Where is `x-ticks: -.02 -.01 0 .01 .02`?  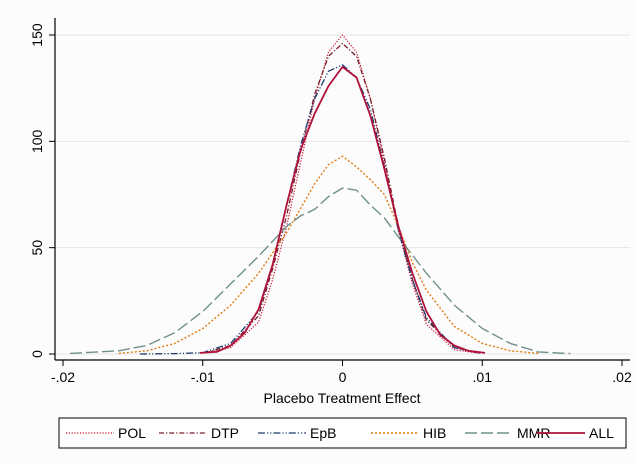 x-ticks: -.02 -.01 0 .01 .02 is located at coordinates (341, 372).